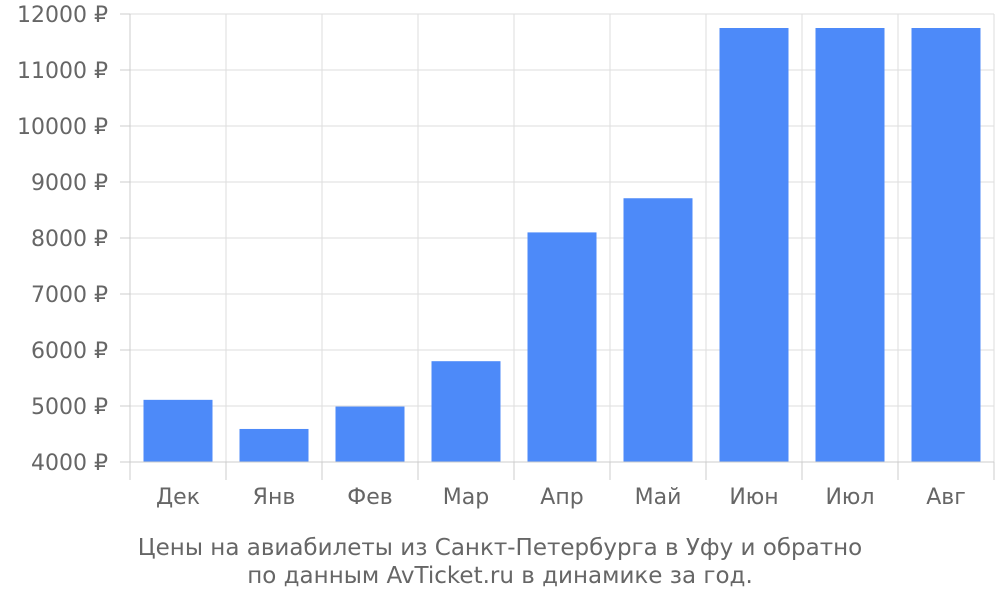  What do you see at coordinates (69, 183) in the screenshot?
I see `y-tick-label: 9000 ₽` at bounding box center [69, 183].